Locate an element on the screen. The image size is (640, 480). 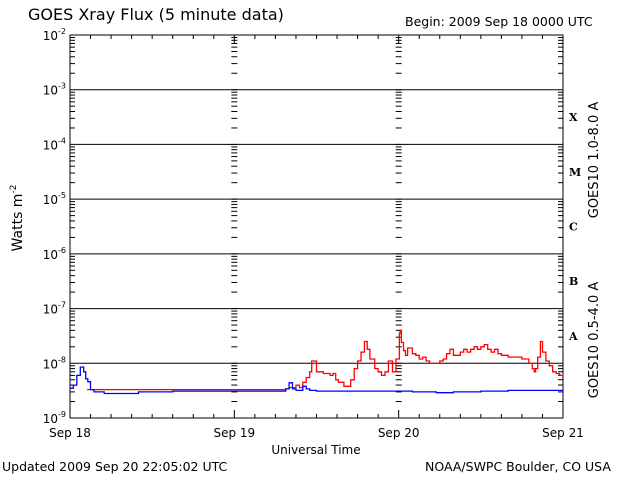
flare-class-label: M is located at coordinates (575, 172).